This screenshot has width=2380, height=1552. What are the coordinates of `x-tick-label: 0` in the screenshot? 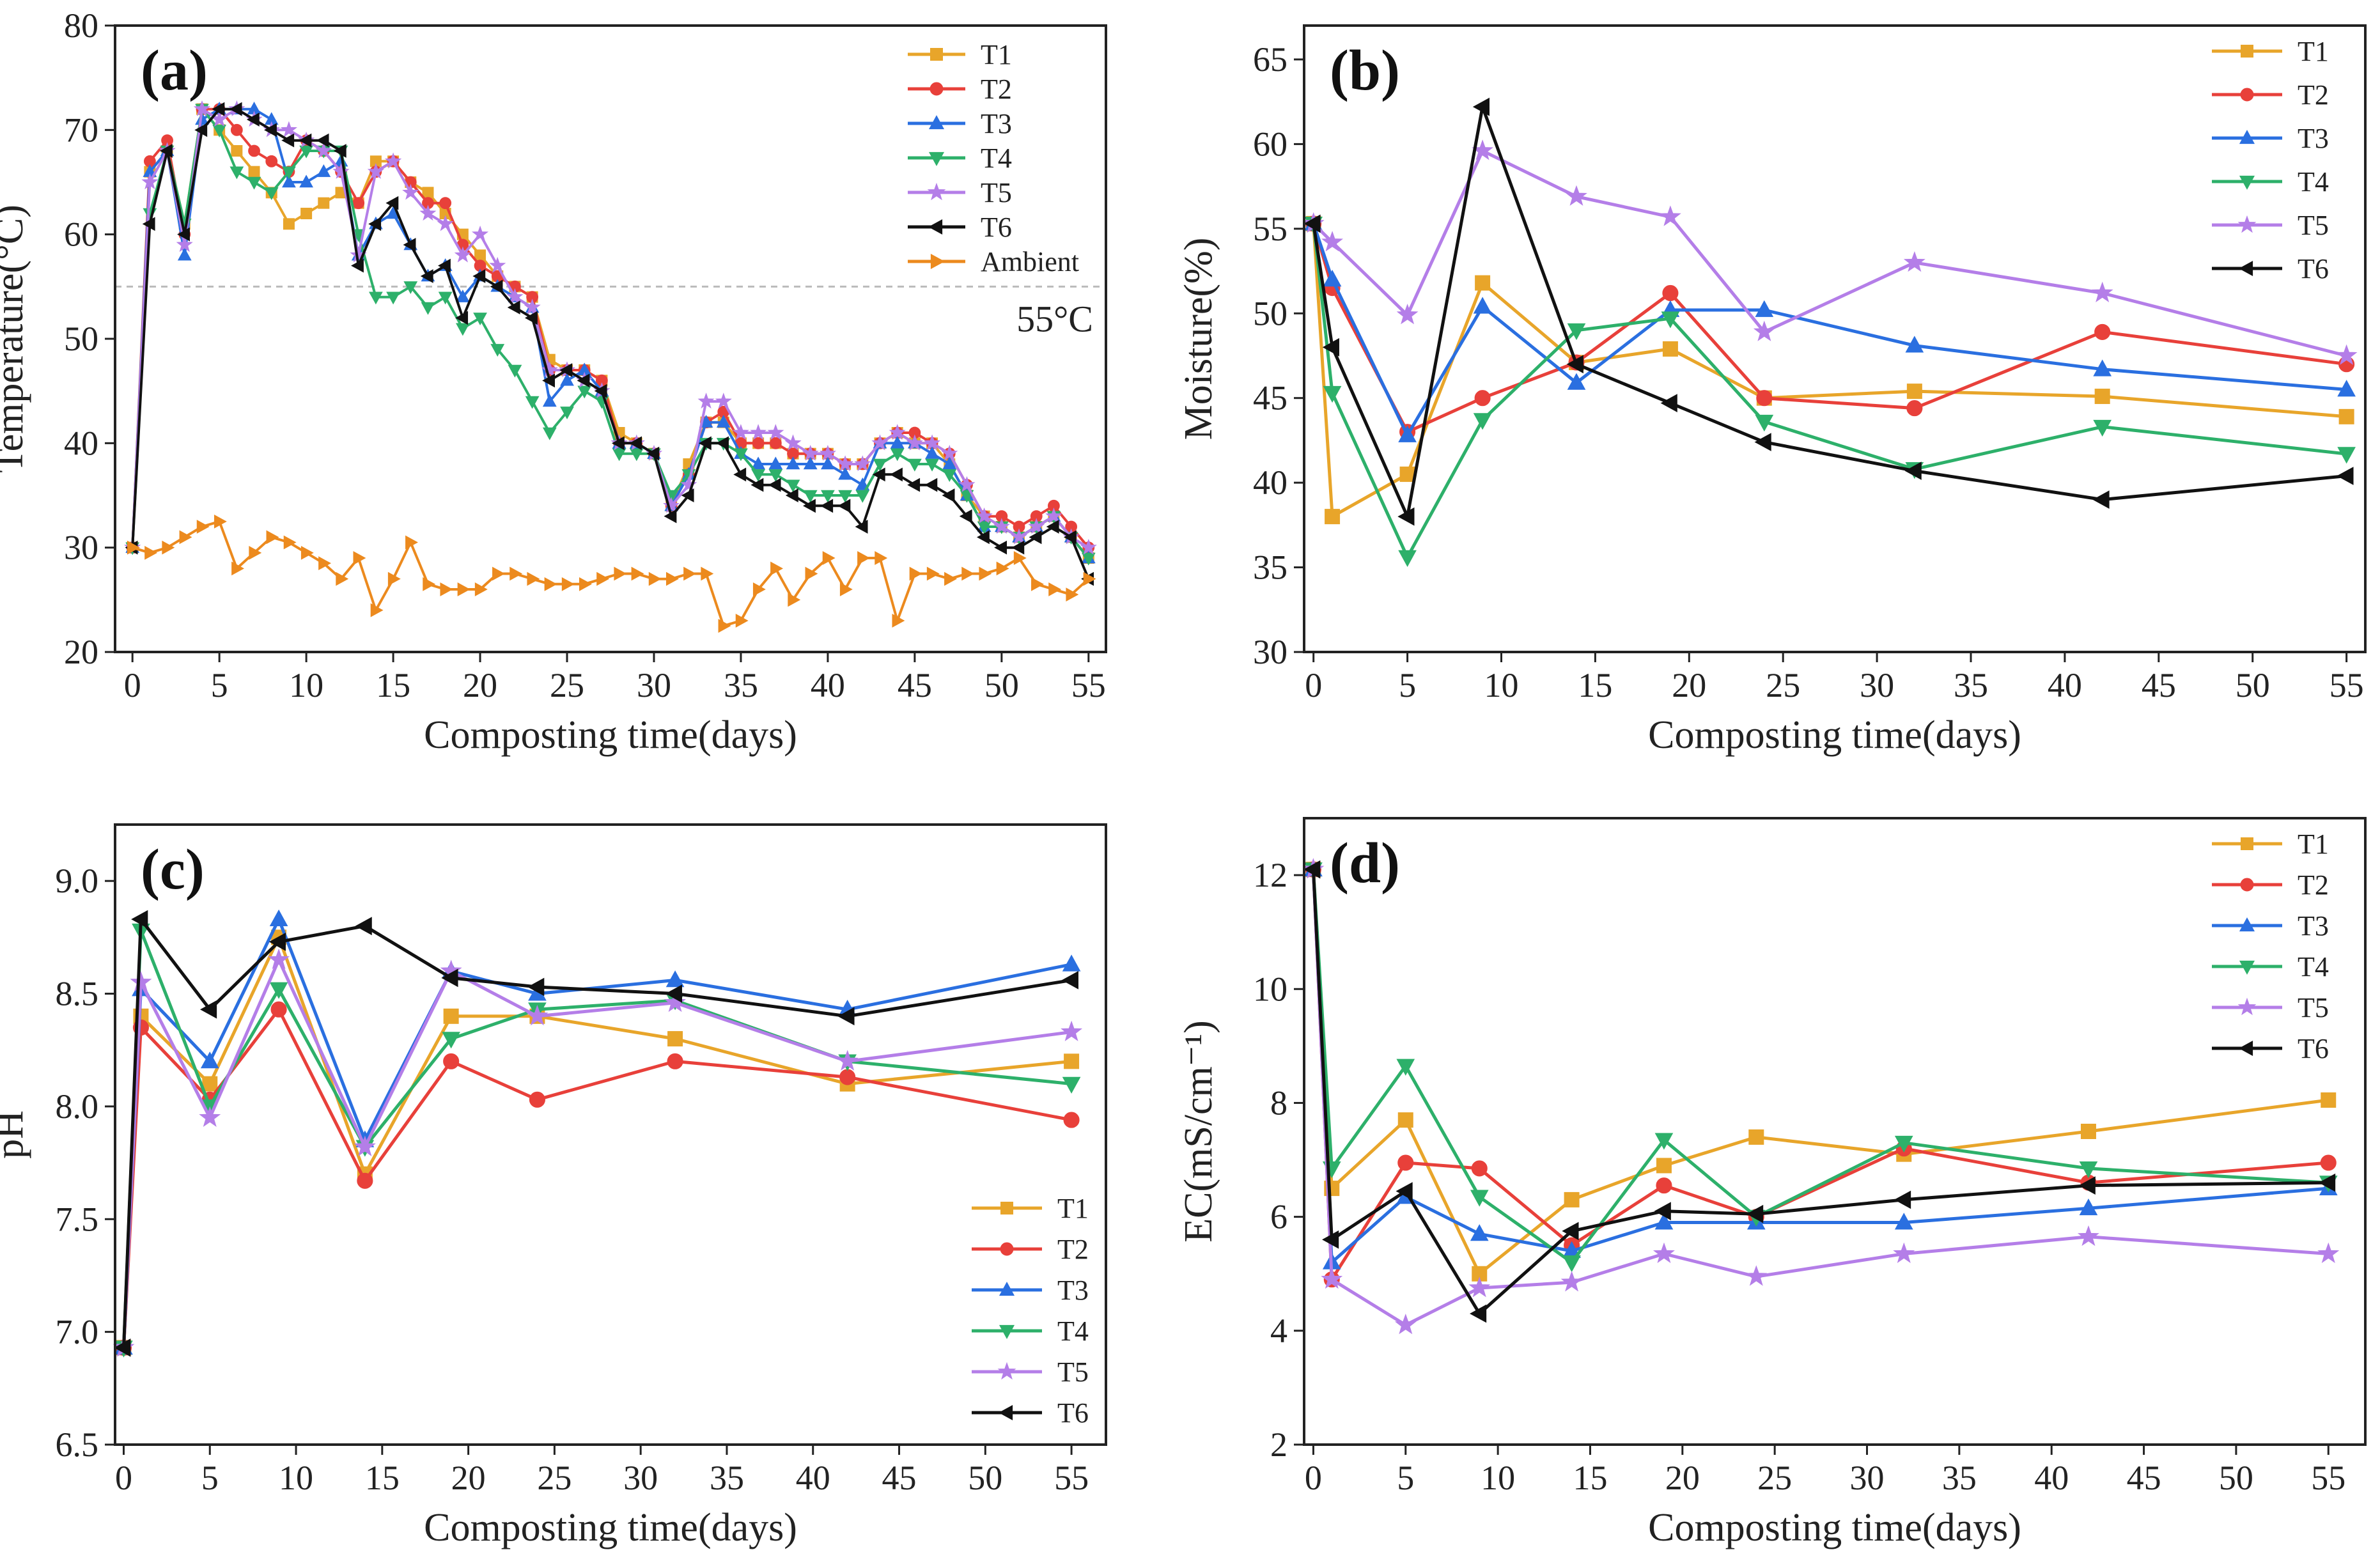 It's located at (132, 685).